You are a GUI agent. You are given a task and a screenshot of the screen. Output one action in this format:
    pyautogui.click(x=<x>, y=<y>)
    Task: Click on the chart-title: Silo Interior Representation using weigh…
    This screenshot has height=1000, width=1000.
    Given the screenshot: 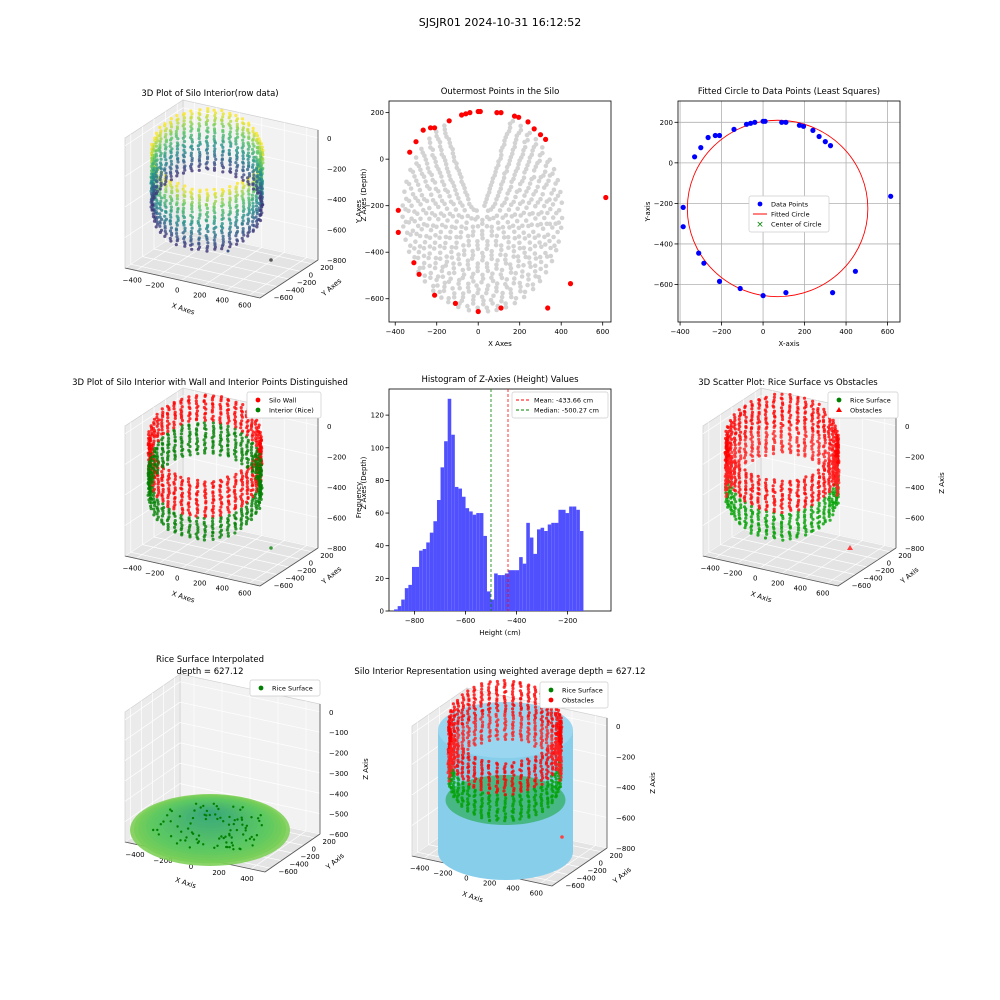 What is the action you would take?
    pyautogui.click(x=499, y=672)
    